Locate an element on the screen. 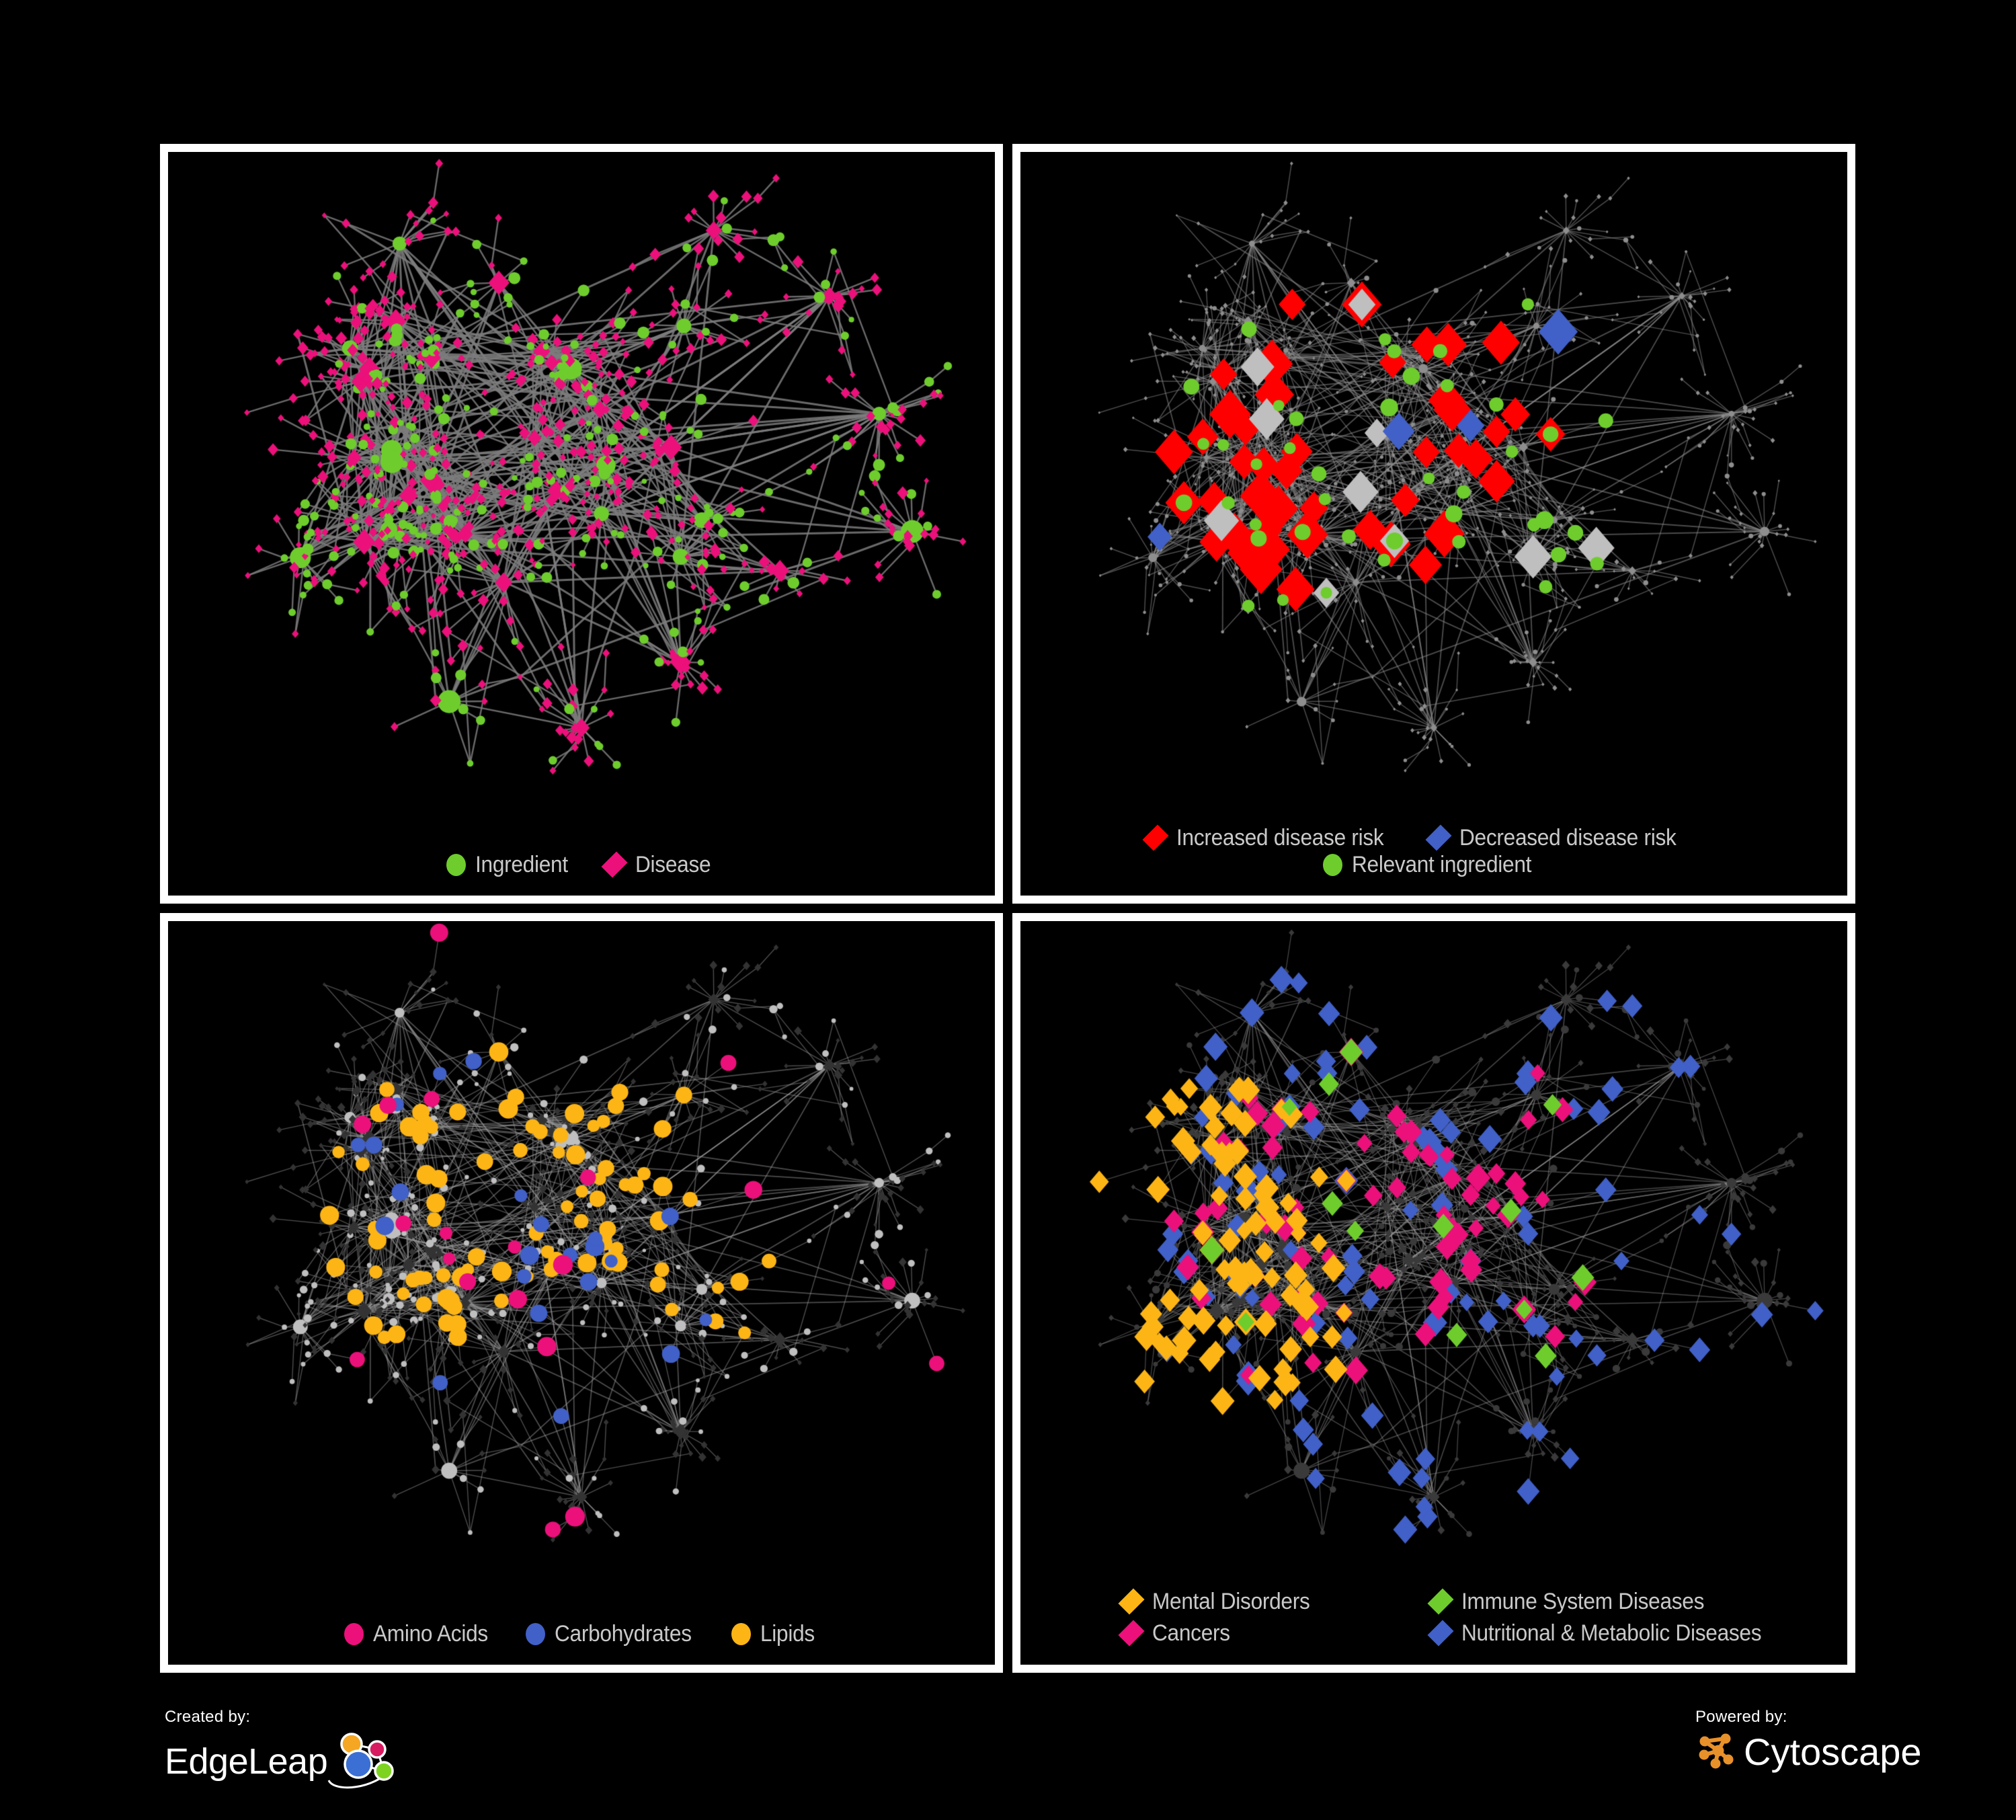  legend-item: Disease is located at coordinates (659, 864).